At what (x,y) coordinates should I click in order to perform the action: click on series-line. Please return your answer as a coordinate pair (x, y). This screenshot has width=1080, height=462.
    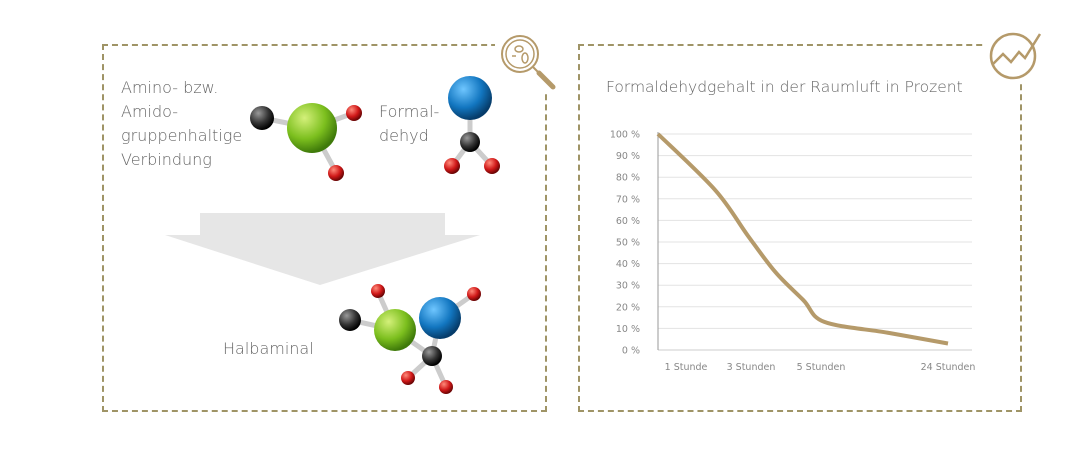
    Looking at the image, I should click on (802, 239).